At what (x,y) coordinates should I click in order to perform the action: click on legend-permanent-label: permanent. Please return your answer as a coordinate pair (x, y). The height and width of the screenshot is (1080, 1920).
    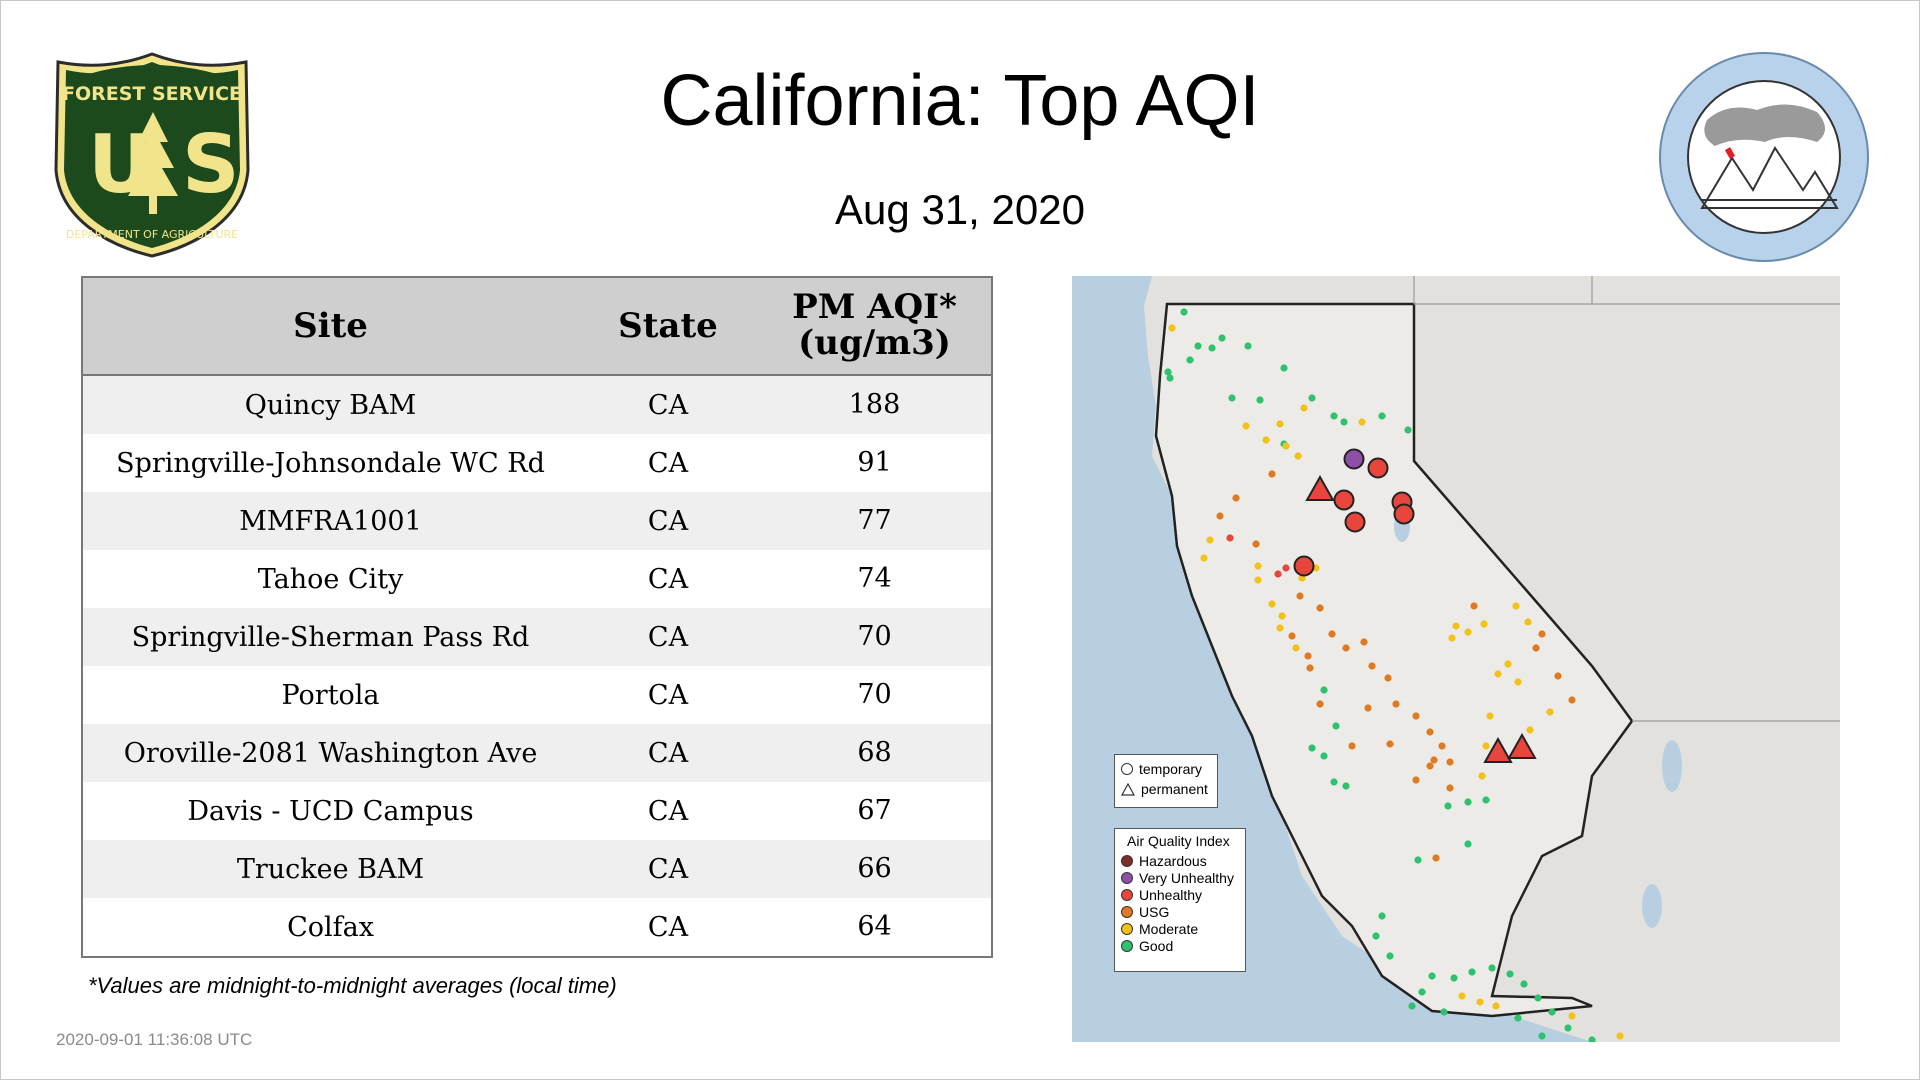
    Looking at the image, I should click on (1174, 789).